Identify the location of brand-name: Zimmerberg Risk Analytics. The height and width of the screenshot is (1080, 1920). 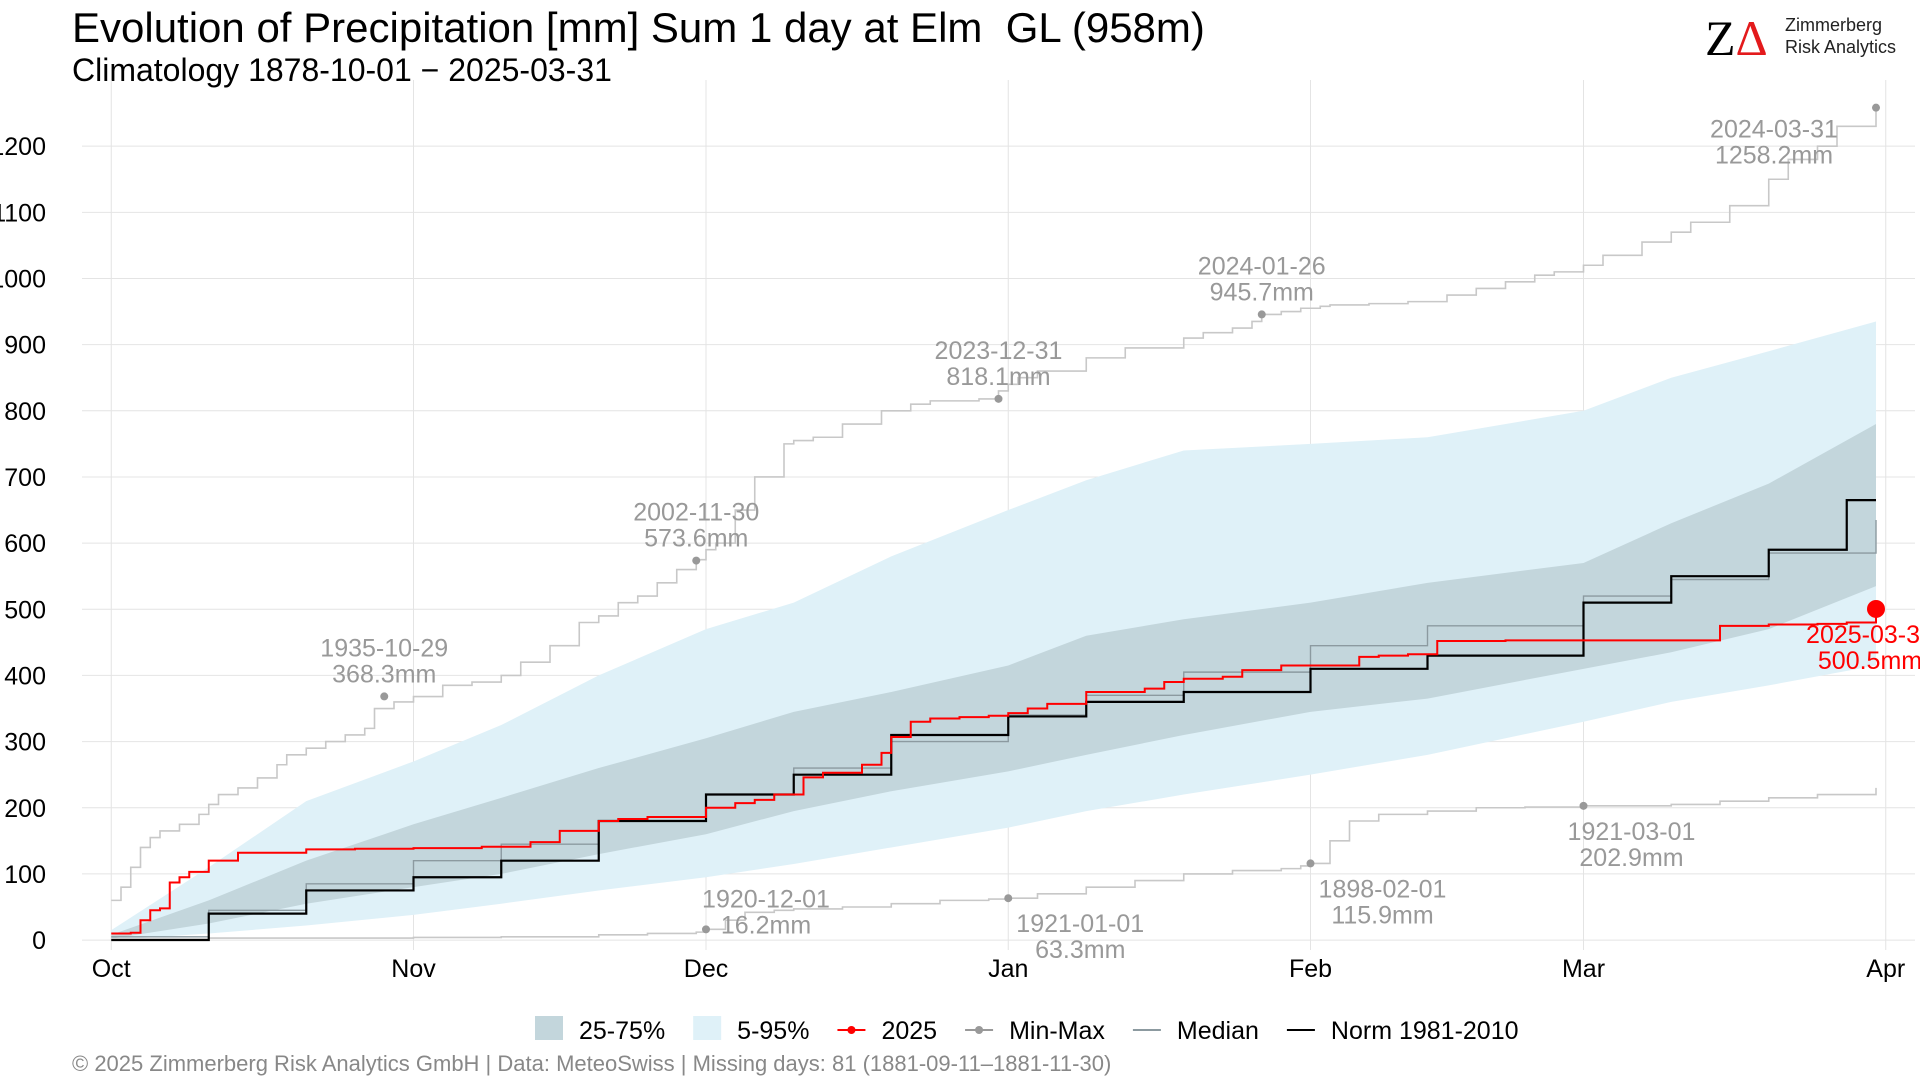
(1840, 36).